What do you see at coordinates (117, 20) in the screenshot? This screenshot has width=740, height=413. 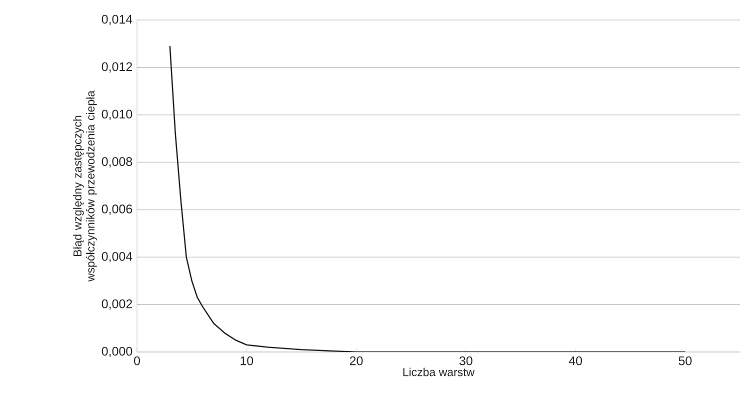 I see `y-tick-label: 0,014` at bounding box center [117, 20].